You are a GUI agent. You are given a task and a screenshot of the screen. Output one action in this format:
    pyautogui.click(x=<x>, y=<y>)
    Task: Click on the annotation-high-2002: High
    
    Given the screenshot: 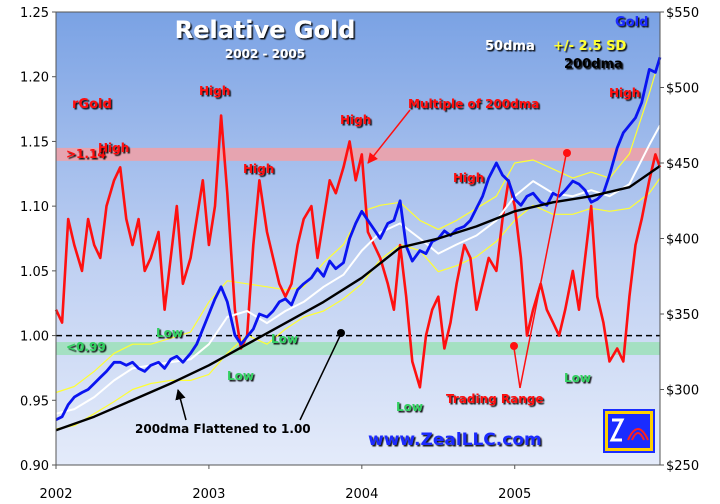 What is the action you would take?
    pyautogui.click(x=113, y=148)
    